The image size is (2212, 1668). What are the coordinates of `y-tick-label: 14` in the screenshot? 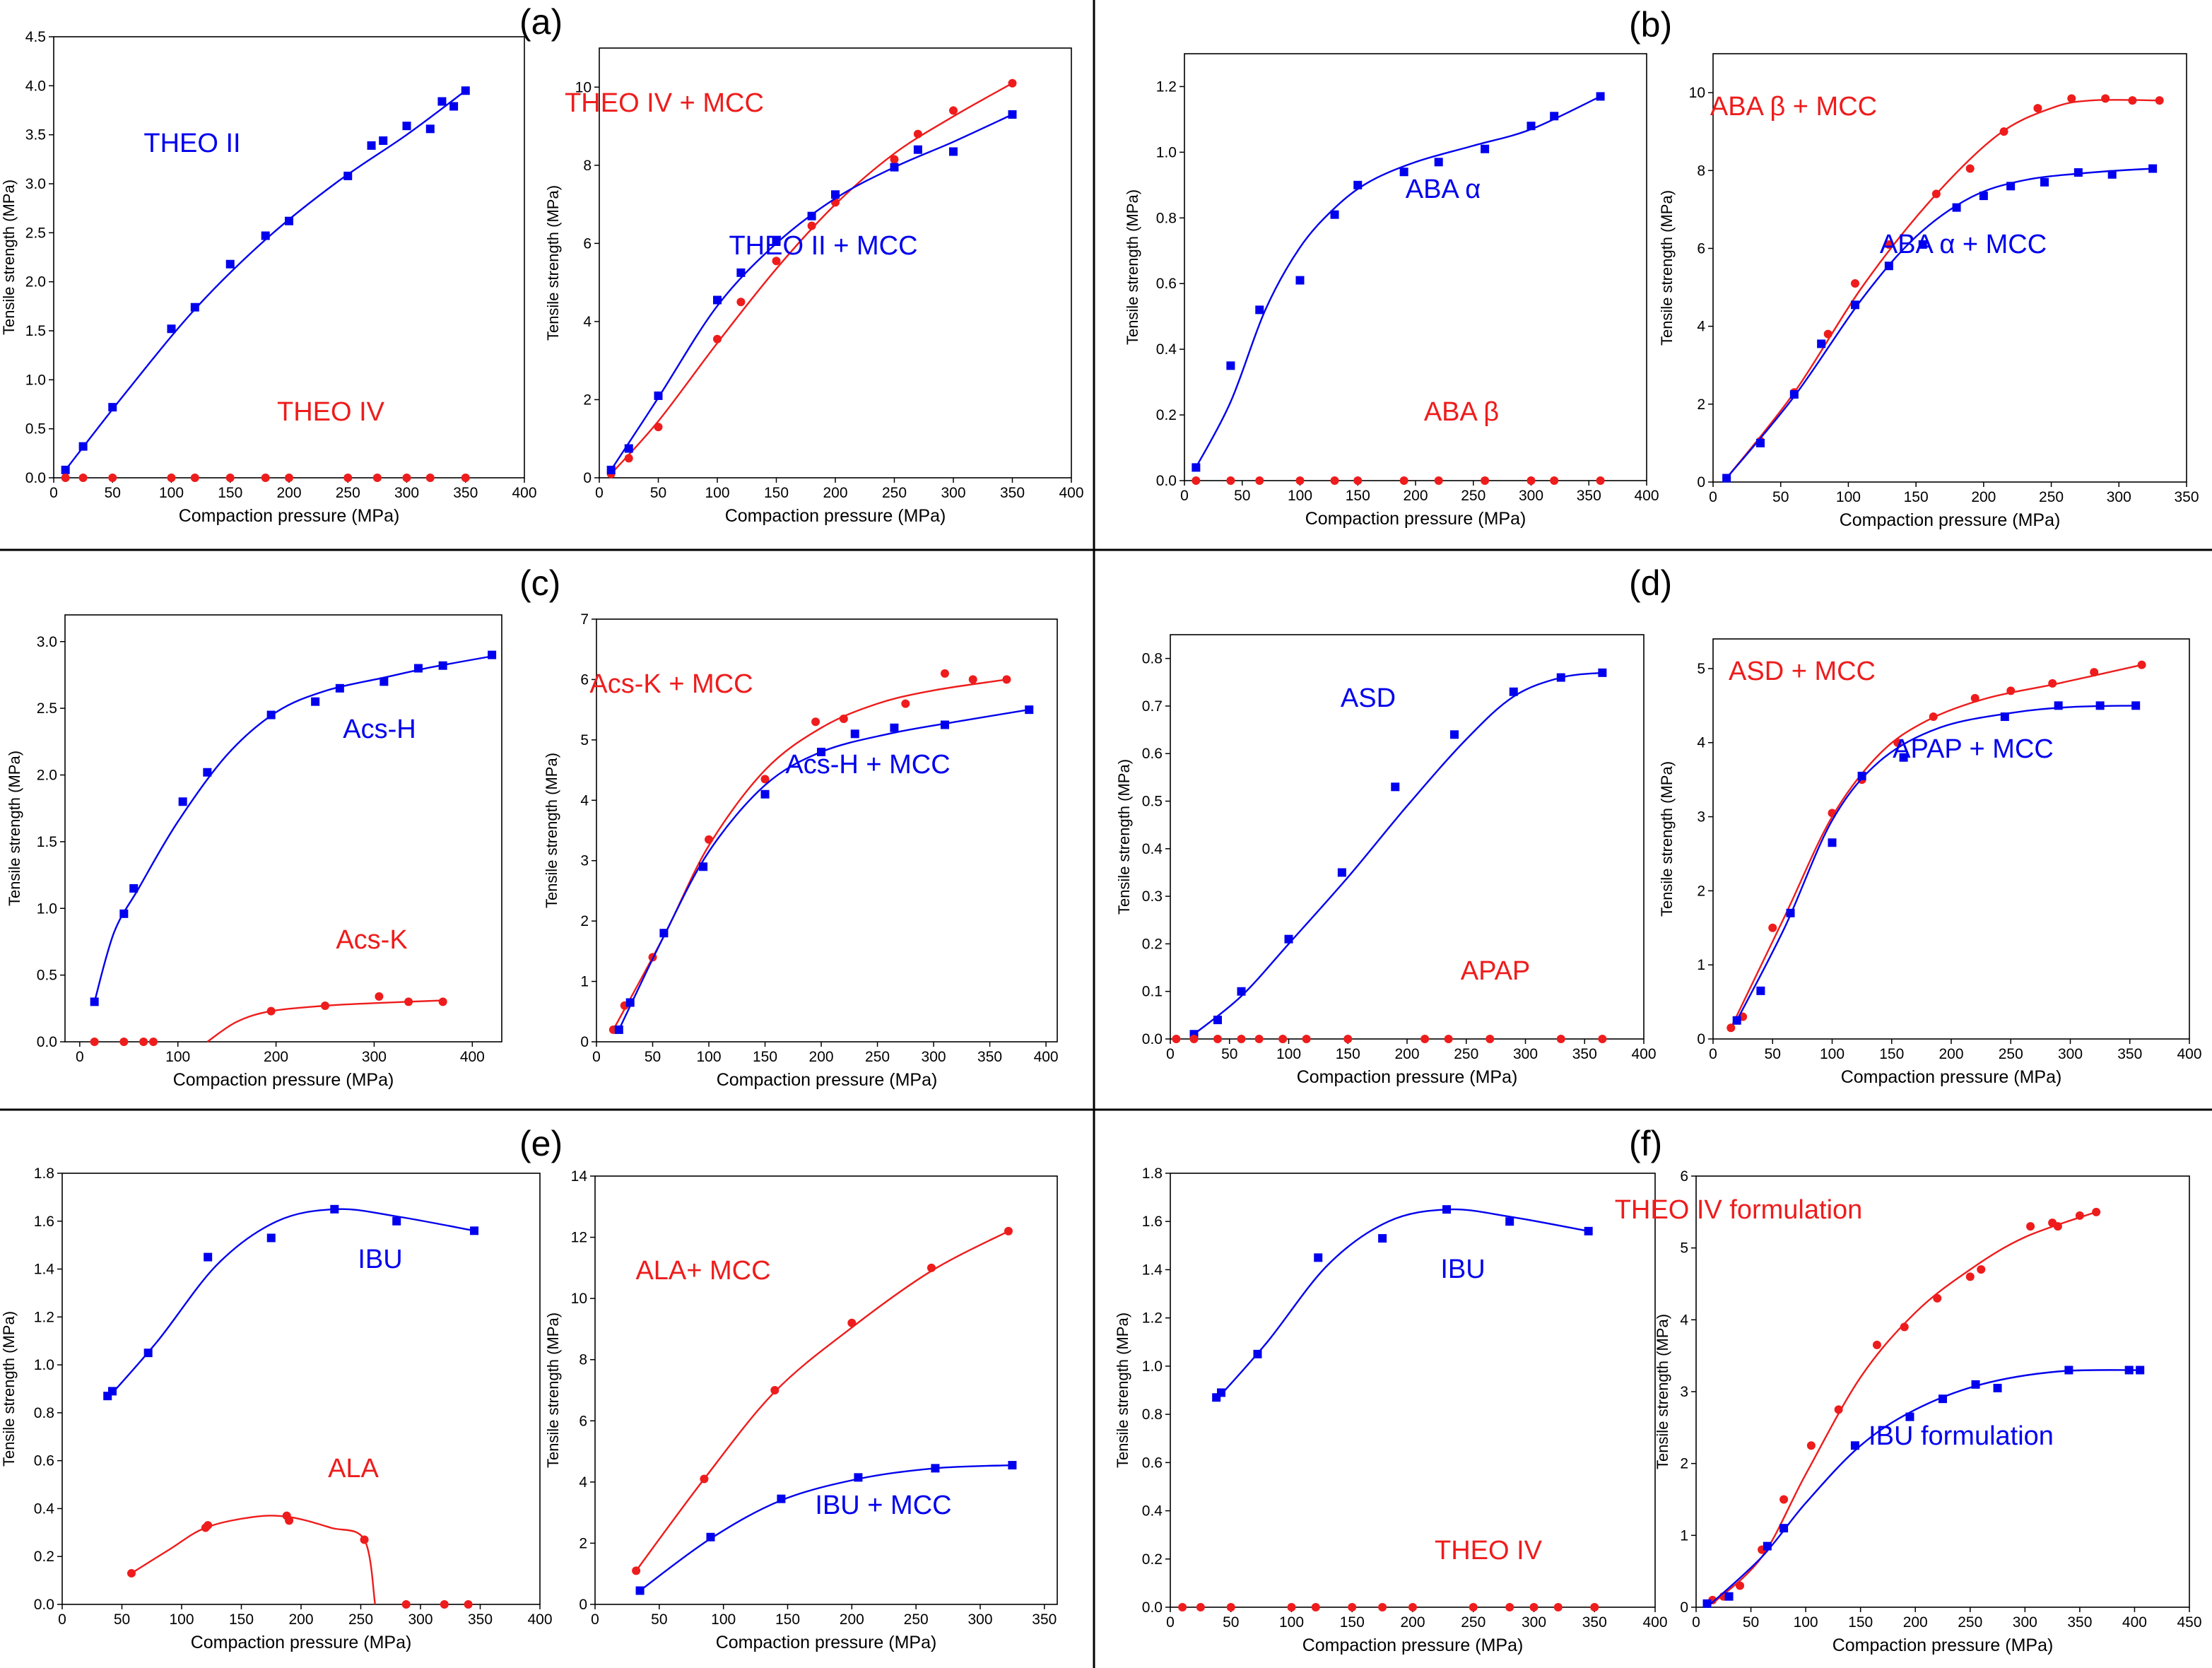 It's located at (579, 1176).